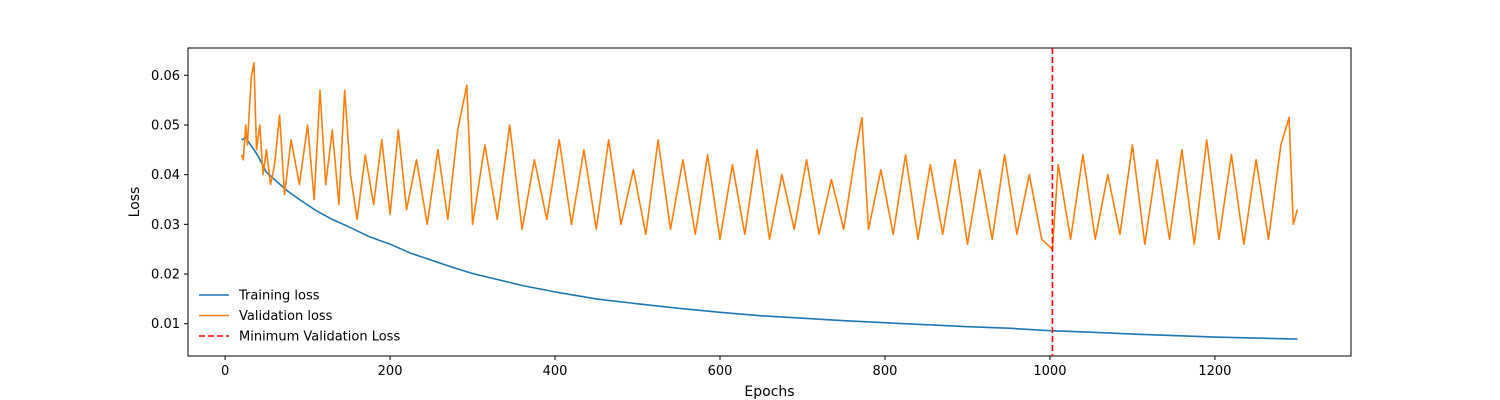 Image resolution: width=1500 pixels, height=400 pixels. Describe the element at coordinates (286, 316) in the screenshot. I see `legend-label-validation-loss: Validation loss` at that location.